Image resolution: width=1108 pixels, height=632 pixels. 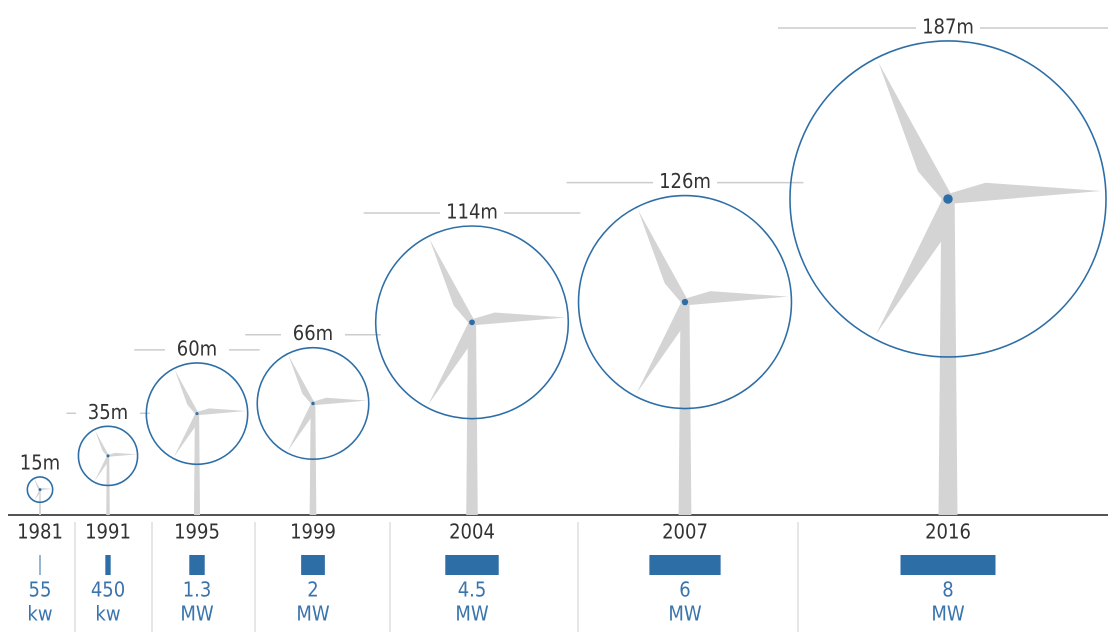 What do you see at coordinates (684, 590) in the screenshot?
I see `power-value: 6` at bounding box center [684, 590].